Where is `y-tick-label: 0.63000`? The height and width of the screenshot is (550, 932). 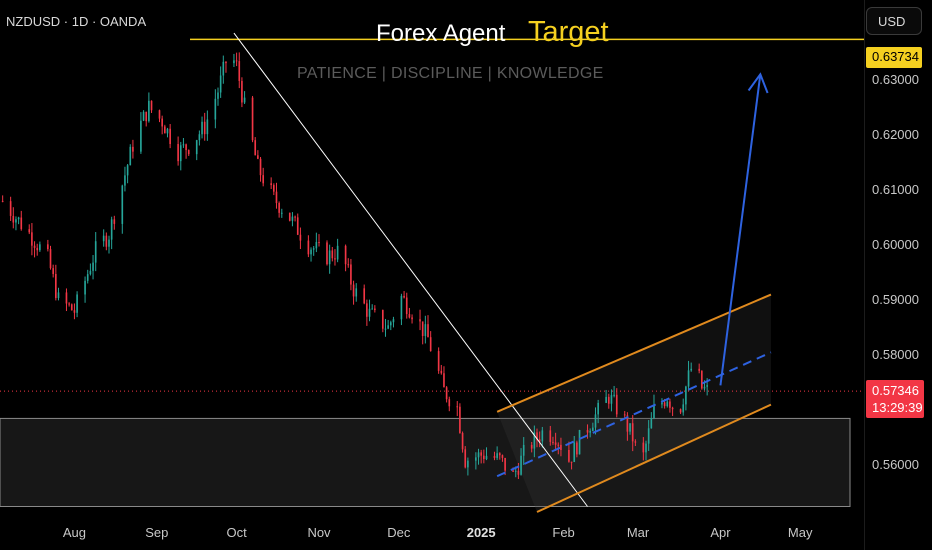
y-tick-label: 0.63000 is located at coordinates (895, 79).